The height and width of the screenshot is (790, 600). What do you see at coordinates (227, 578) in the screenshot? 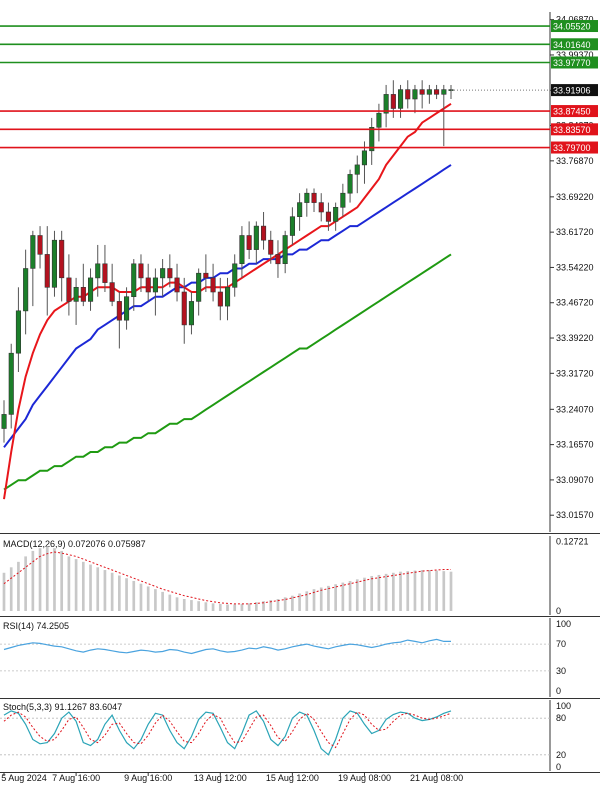
I see `macd-signal-line` at bounding box center [227, 578].